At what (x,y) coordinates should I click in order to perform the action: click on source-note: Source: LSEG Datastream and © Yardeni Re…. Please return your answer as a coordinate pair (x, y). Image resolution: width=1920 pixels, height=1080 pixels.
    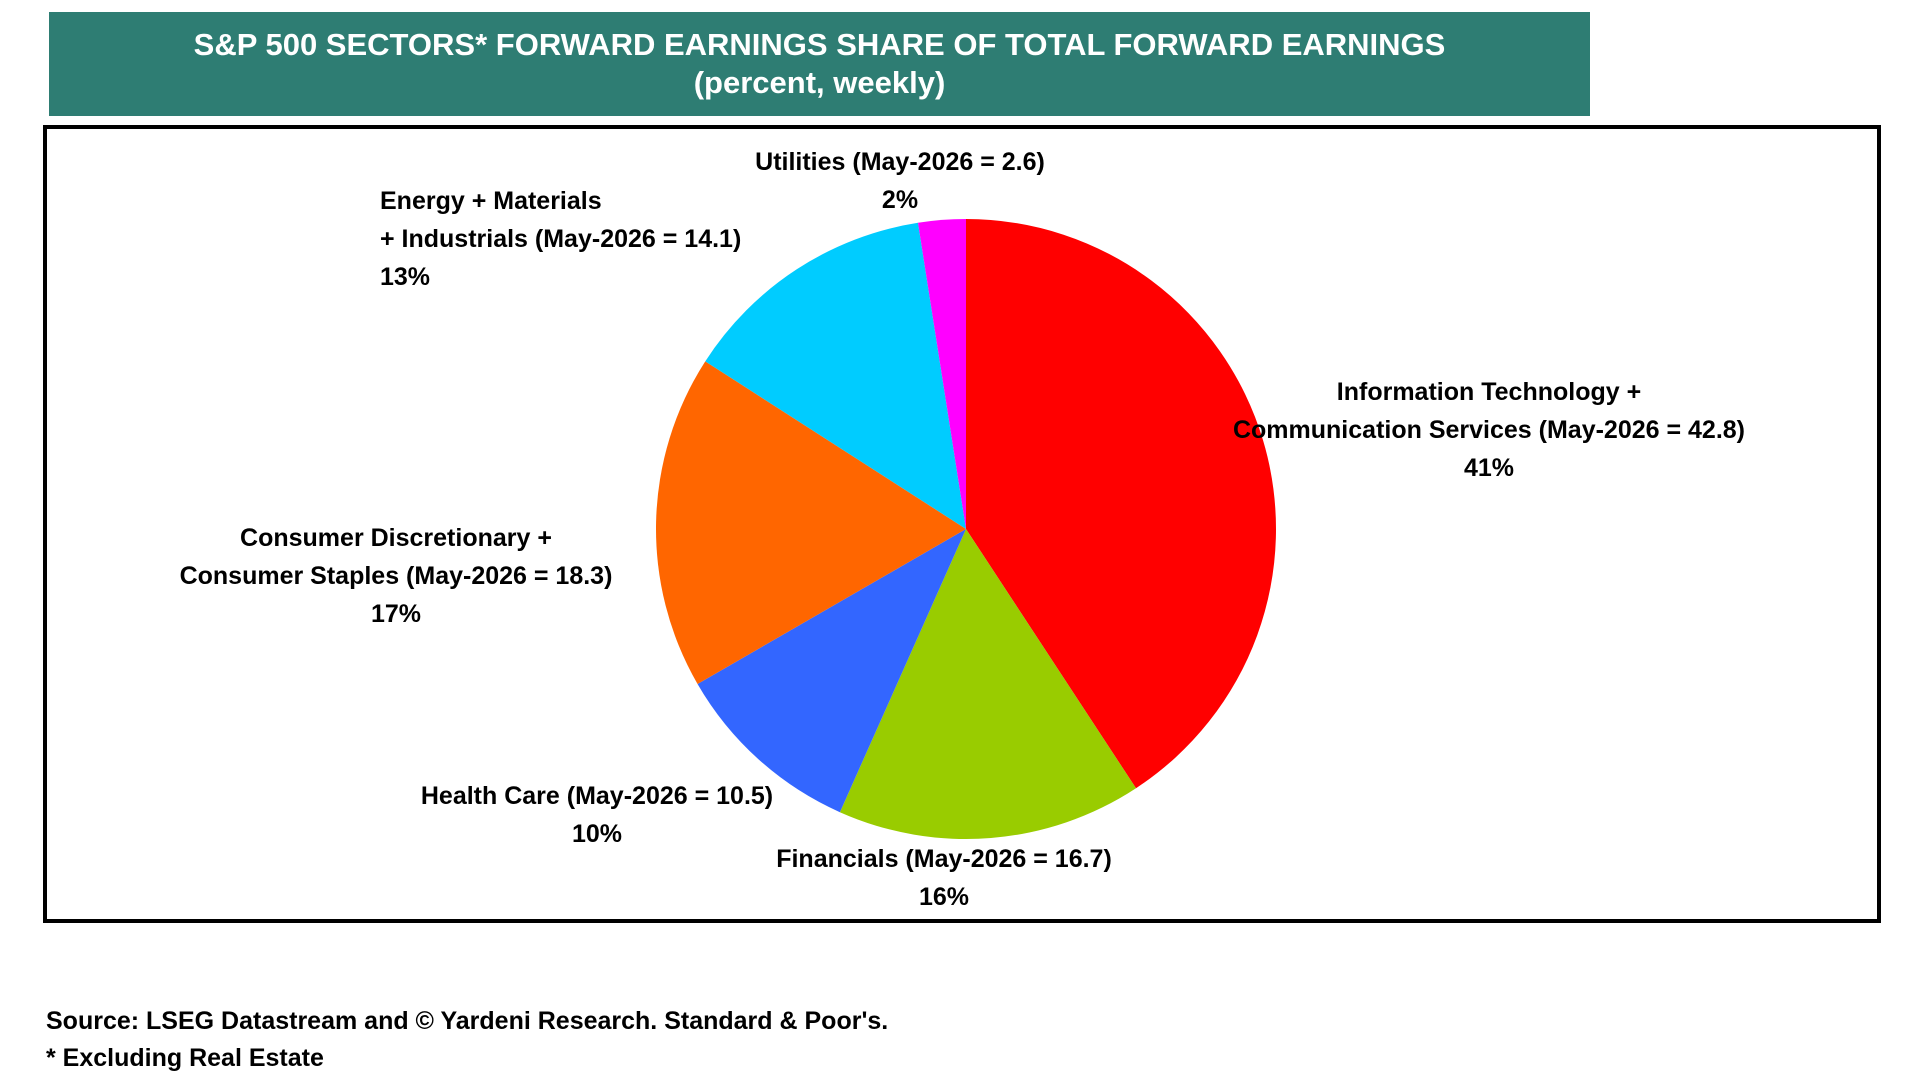
    Looking at the image, I should click on (467, 1021).